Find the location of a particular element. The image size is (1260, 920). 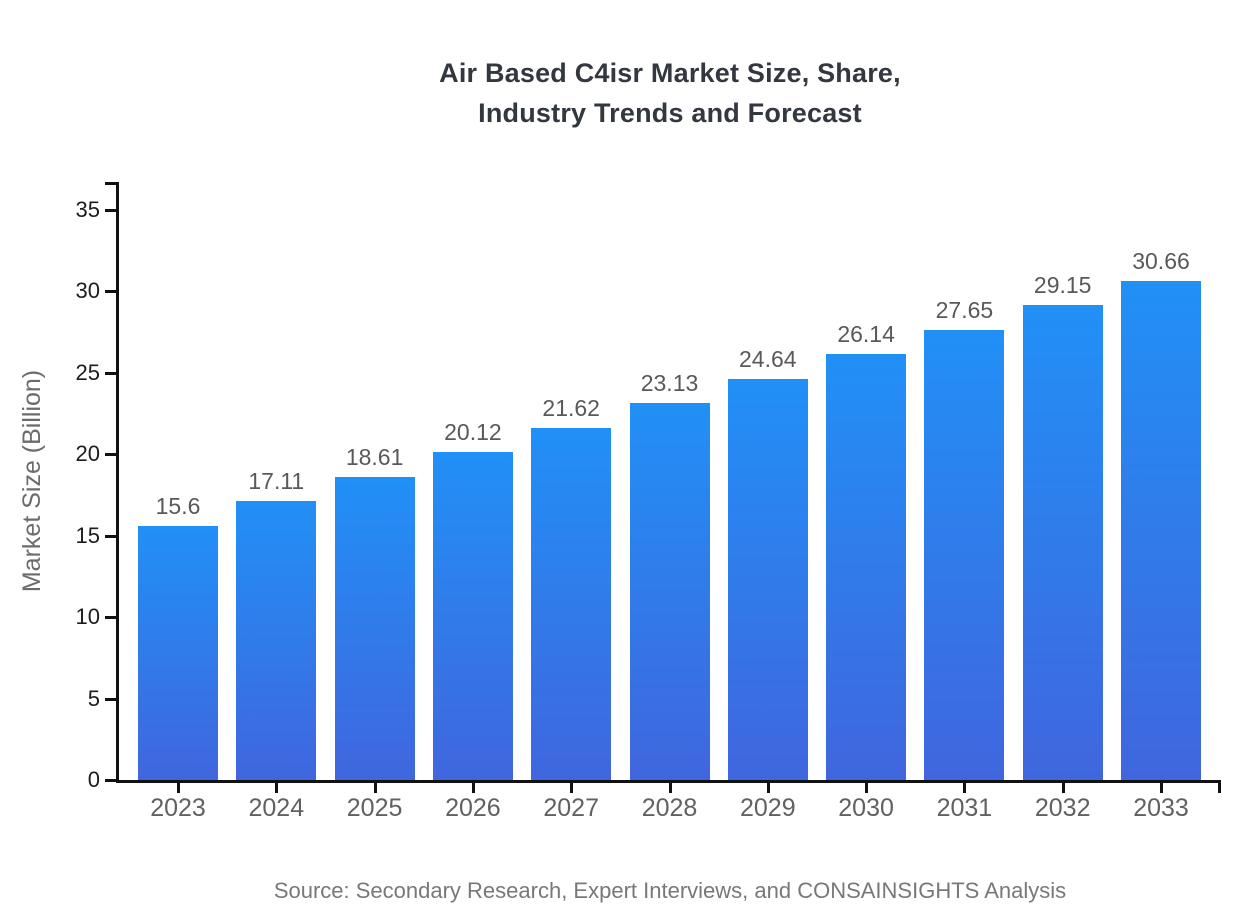

x-axis-tick-label: 2033 is located at coordinates (1161, 808).